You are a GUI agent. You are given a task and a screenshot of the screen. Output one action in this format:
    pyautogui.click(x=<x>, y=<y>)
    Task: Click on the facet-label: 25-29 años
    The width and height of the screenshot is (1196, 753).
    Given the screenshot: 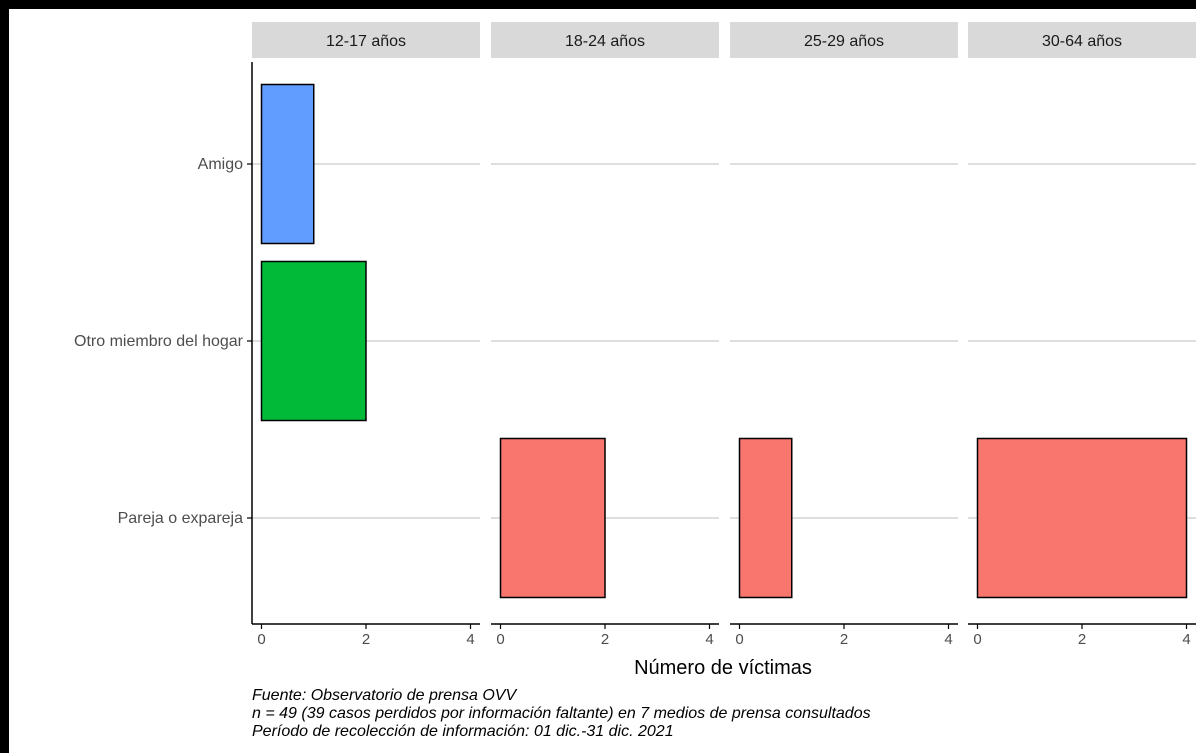 What is the action you would take?
    pyautogui.click(x=844, y=41)
    